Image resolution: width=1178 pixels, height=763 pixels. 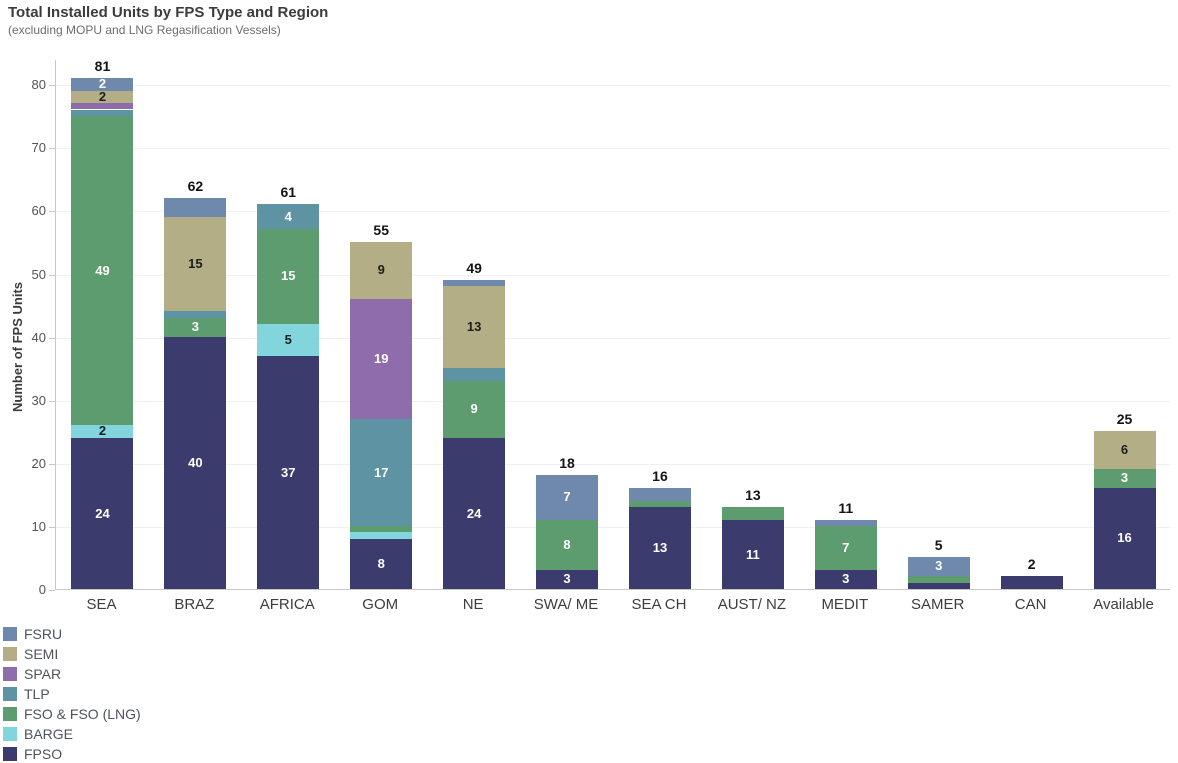 What do you see at coordinates (845, 548) in the screenshot?
I see `bar-segment-fso-fso-lng: 7` at bounding box center [845, 548].